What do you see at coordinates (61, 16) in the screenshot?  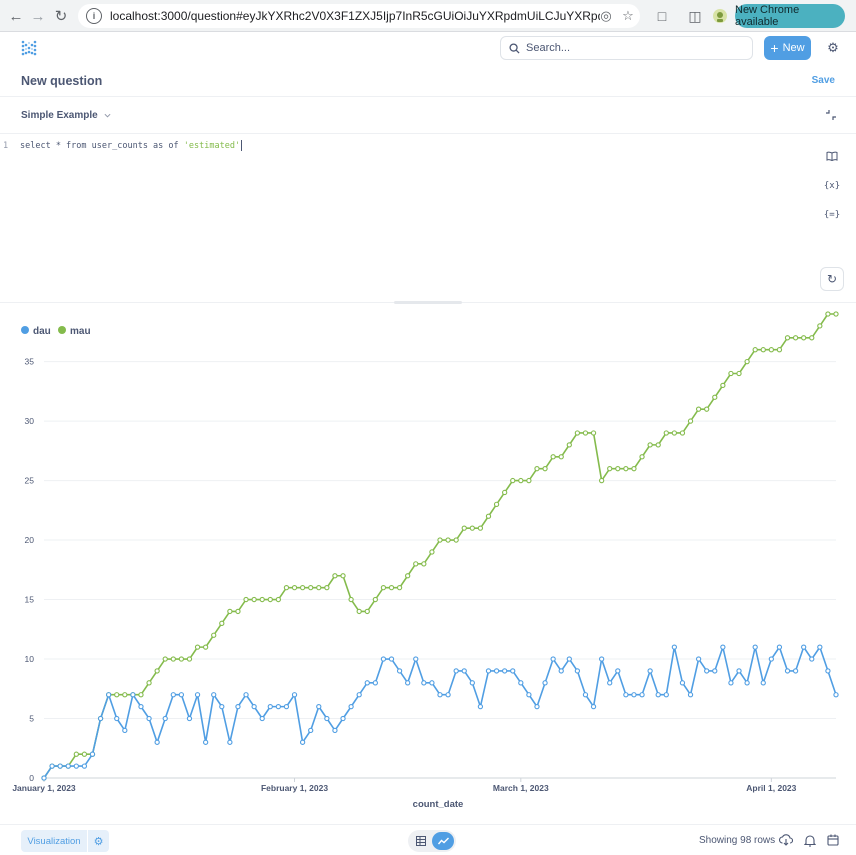 I see `reload-icon: ↻` at bounding box center [61, 16].